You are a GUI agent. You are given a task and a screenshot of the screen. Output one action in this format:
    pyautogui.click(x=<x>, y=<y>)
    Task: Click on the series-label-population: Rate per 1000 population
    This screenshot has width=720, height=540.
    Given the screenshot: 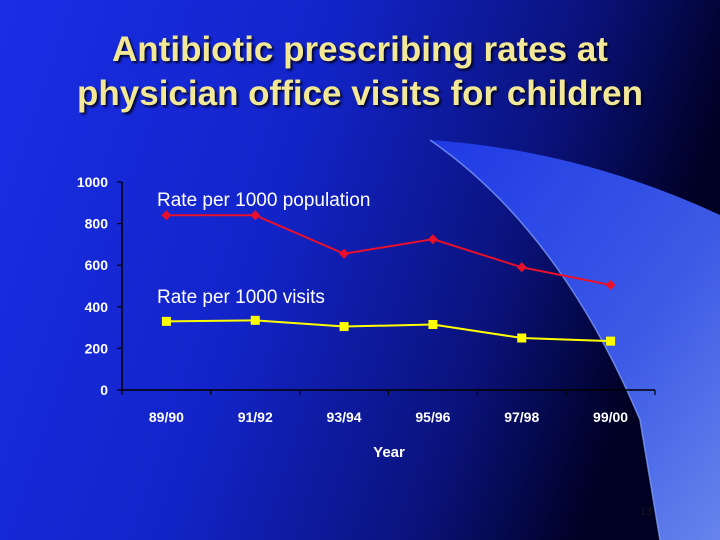 What is the action you would take?
    pyautogui.click(x=263, y=200)
    